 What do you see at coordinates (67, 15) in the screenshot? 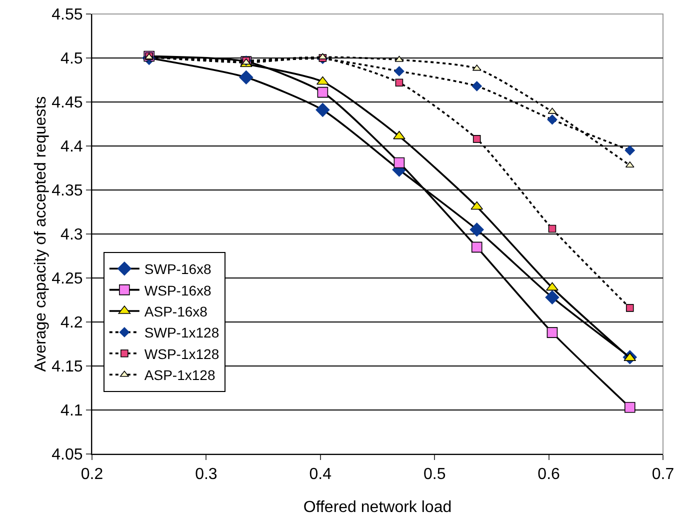
I see `y-tick-label: 4.55` at bounding box center [67, 15].